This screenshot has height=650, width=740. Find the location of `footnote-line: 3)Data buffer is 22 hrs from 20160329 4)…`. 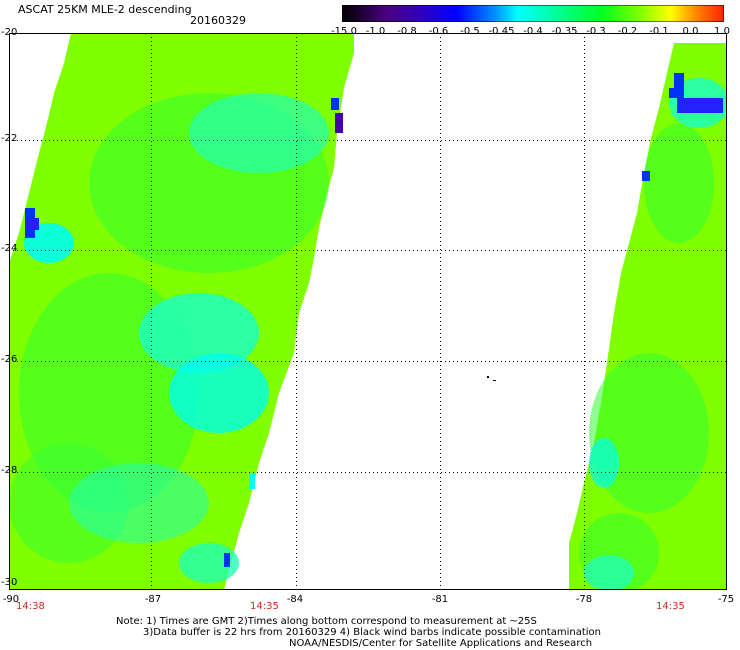

footnote-line: 3)Data buffer is 22 hrs from 20160329 4)… is located at coordinates (372, 632).